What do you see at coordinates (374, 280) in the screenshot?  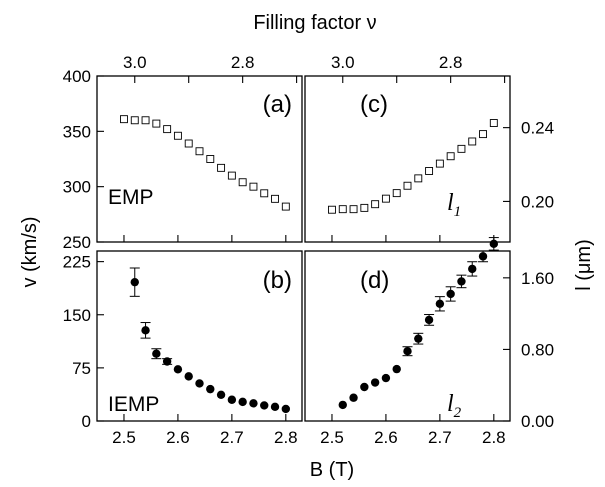 I see `panel-label: (d)` at bounding box center [374, 280].